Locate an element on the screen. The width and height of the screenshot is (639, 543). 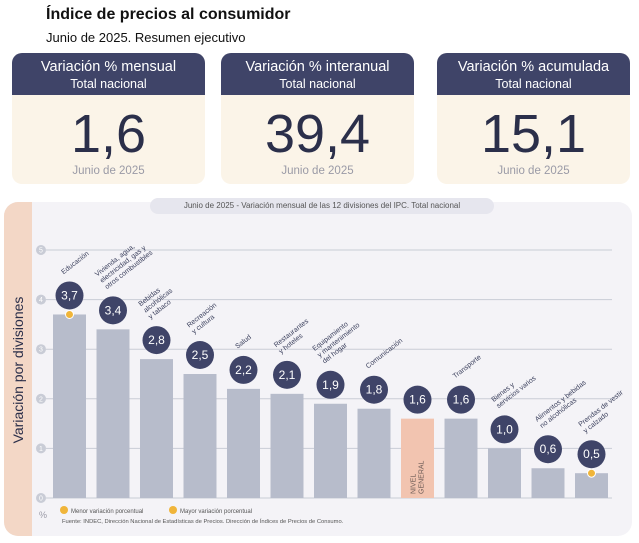
category-label-line: Transporte is located at coordinates (467, 367).